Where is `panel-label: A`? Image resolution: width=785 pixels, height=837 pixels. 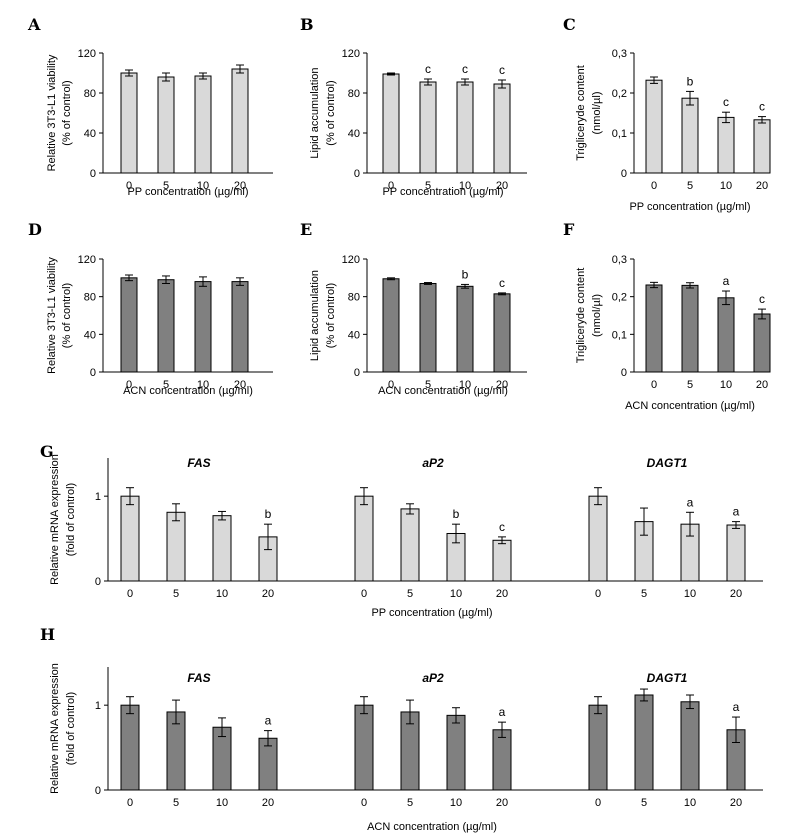 panel-label: A is located at coordinates (34, 24).